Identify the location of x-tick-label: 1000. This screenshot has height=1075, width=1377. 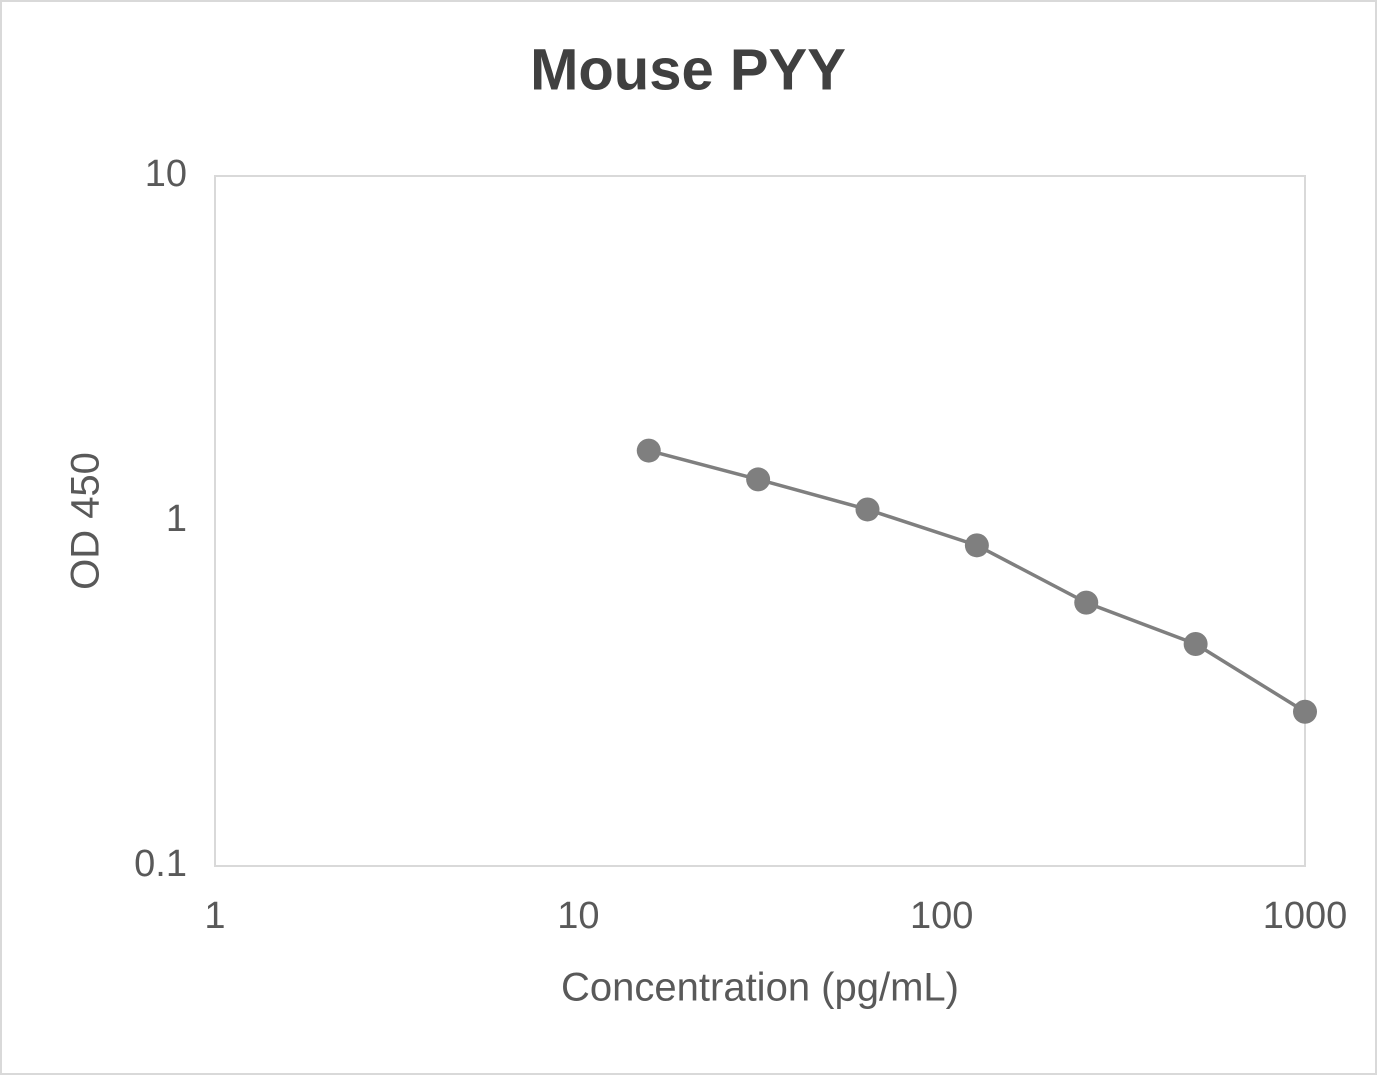
(1305, 916).